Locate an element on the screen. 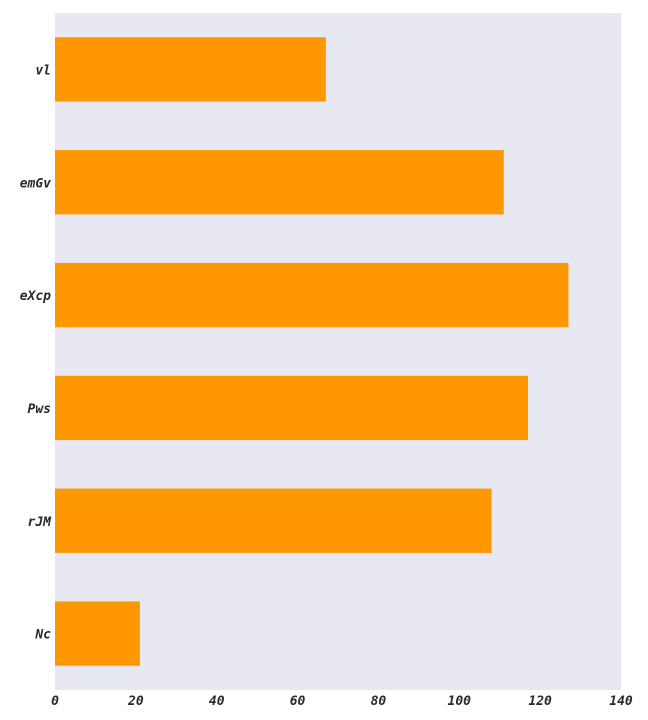 The image size is (648, 720). y-tick-label-eXcp: eXcp is located at coordinates (35, 296).